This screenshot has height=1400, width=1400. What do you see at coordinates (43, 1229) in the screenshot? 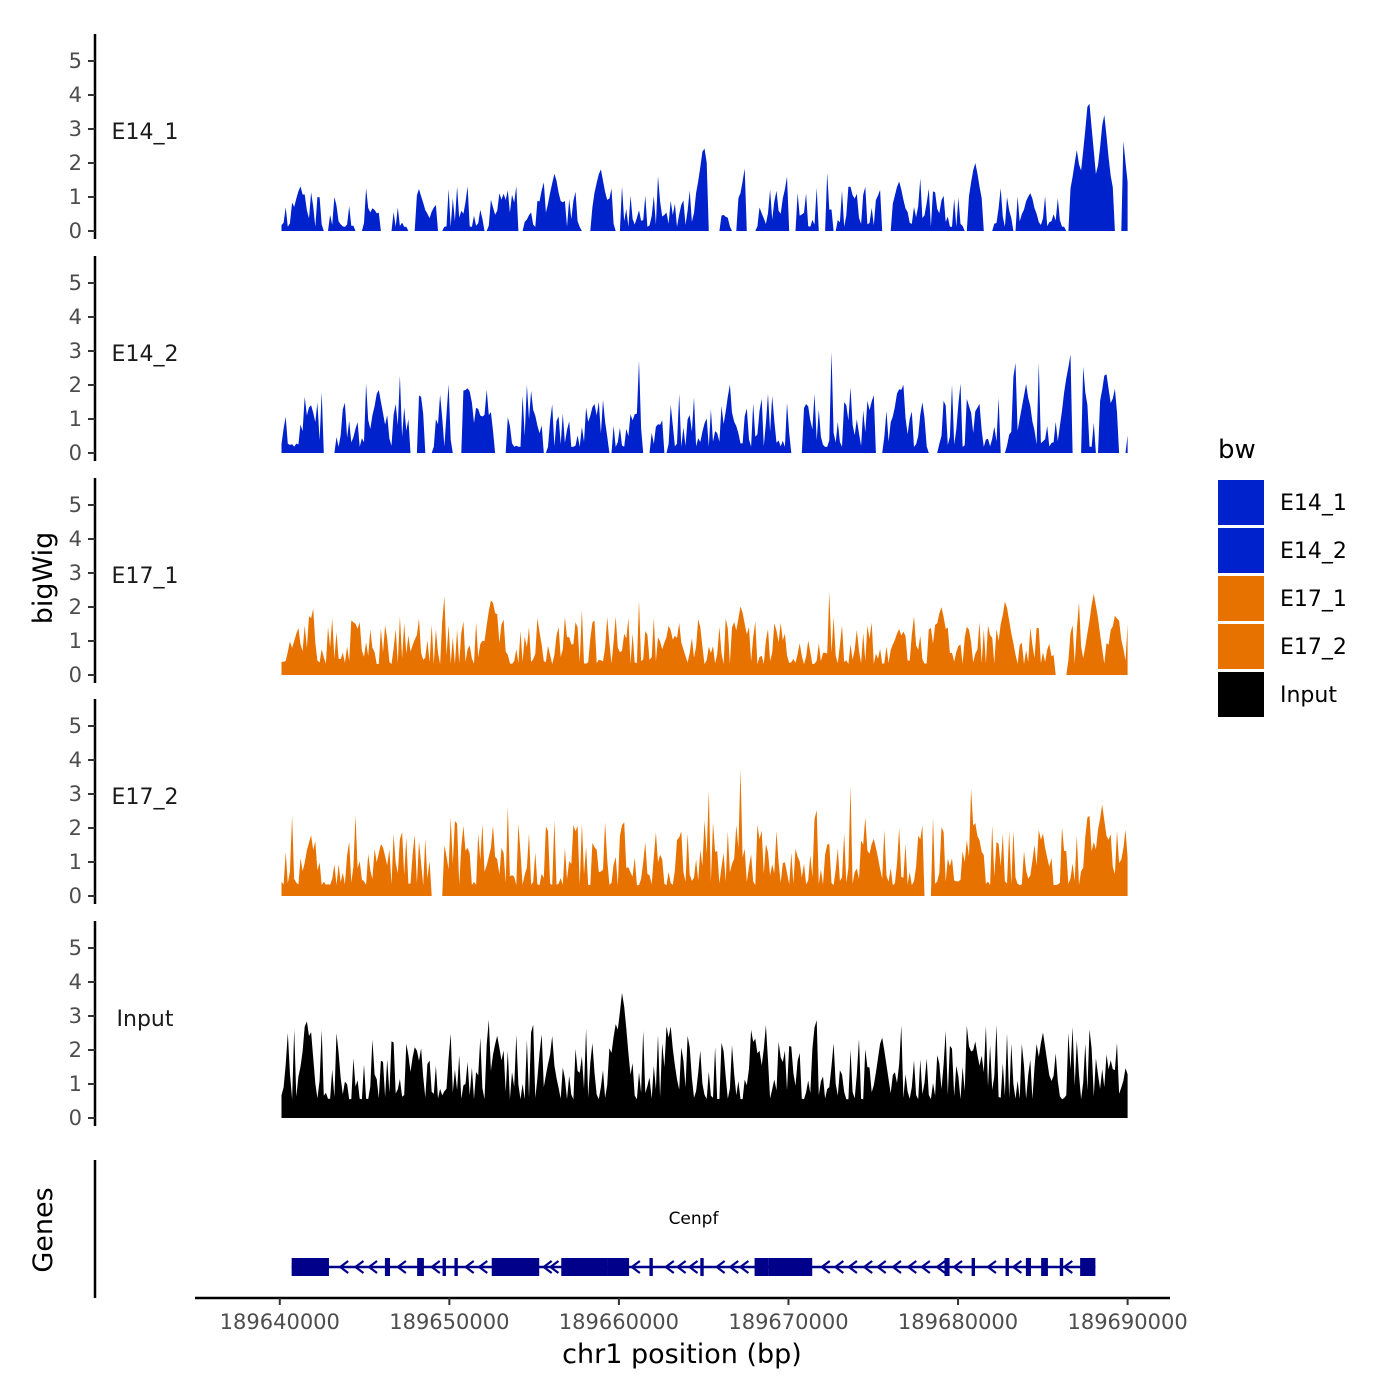
I see `genes-axis-title: Genes` at bounding box center [43, 1229].